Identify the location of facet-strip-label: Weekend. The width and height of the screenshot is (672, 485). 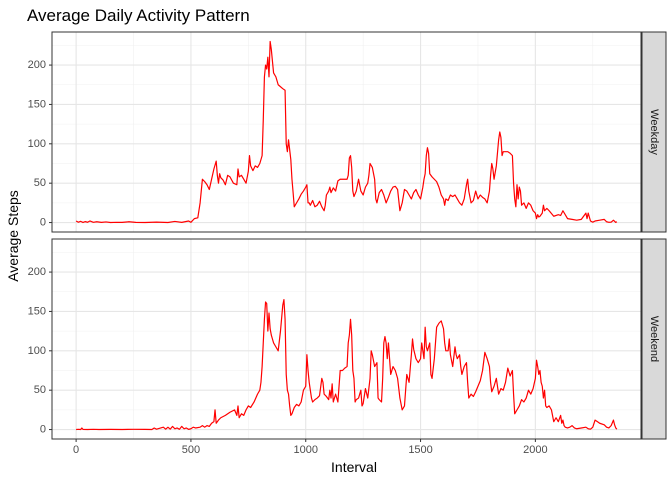
(654, 339).